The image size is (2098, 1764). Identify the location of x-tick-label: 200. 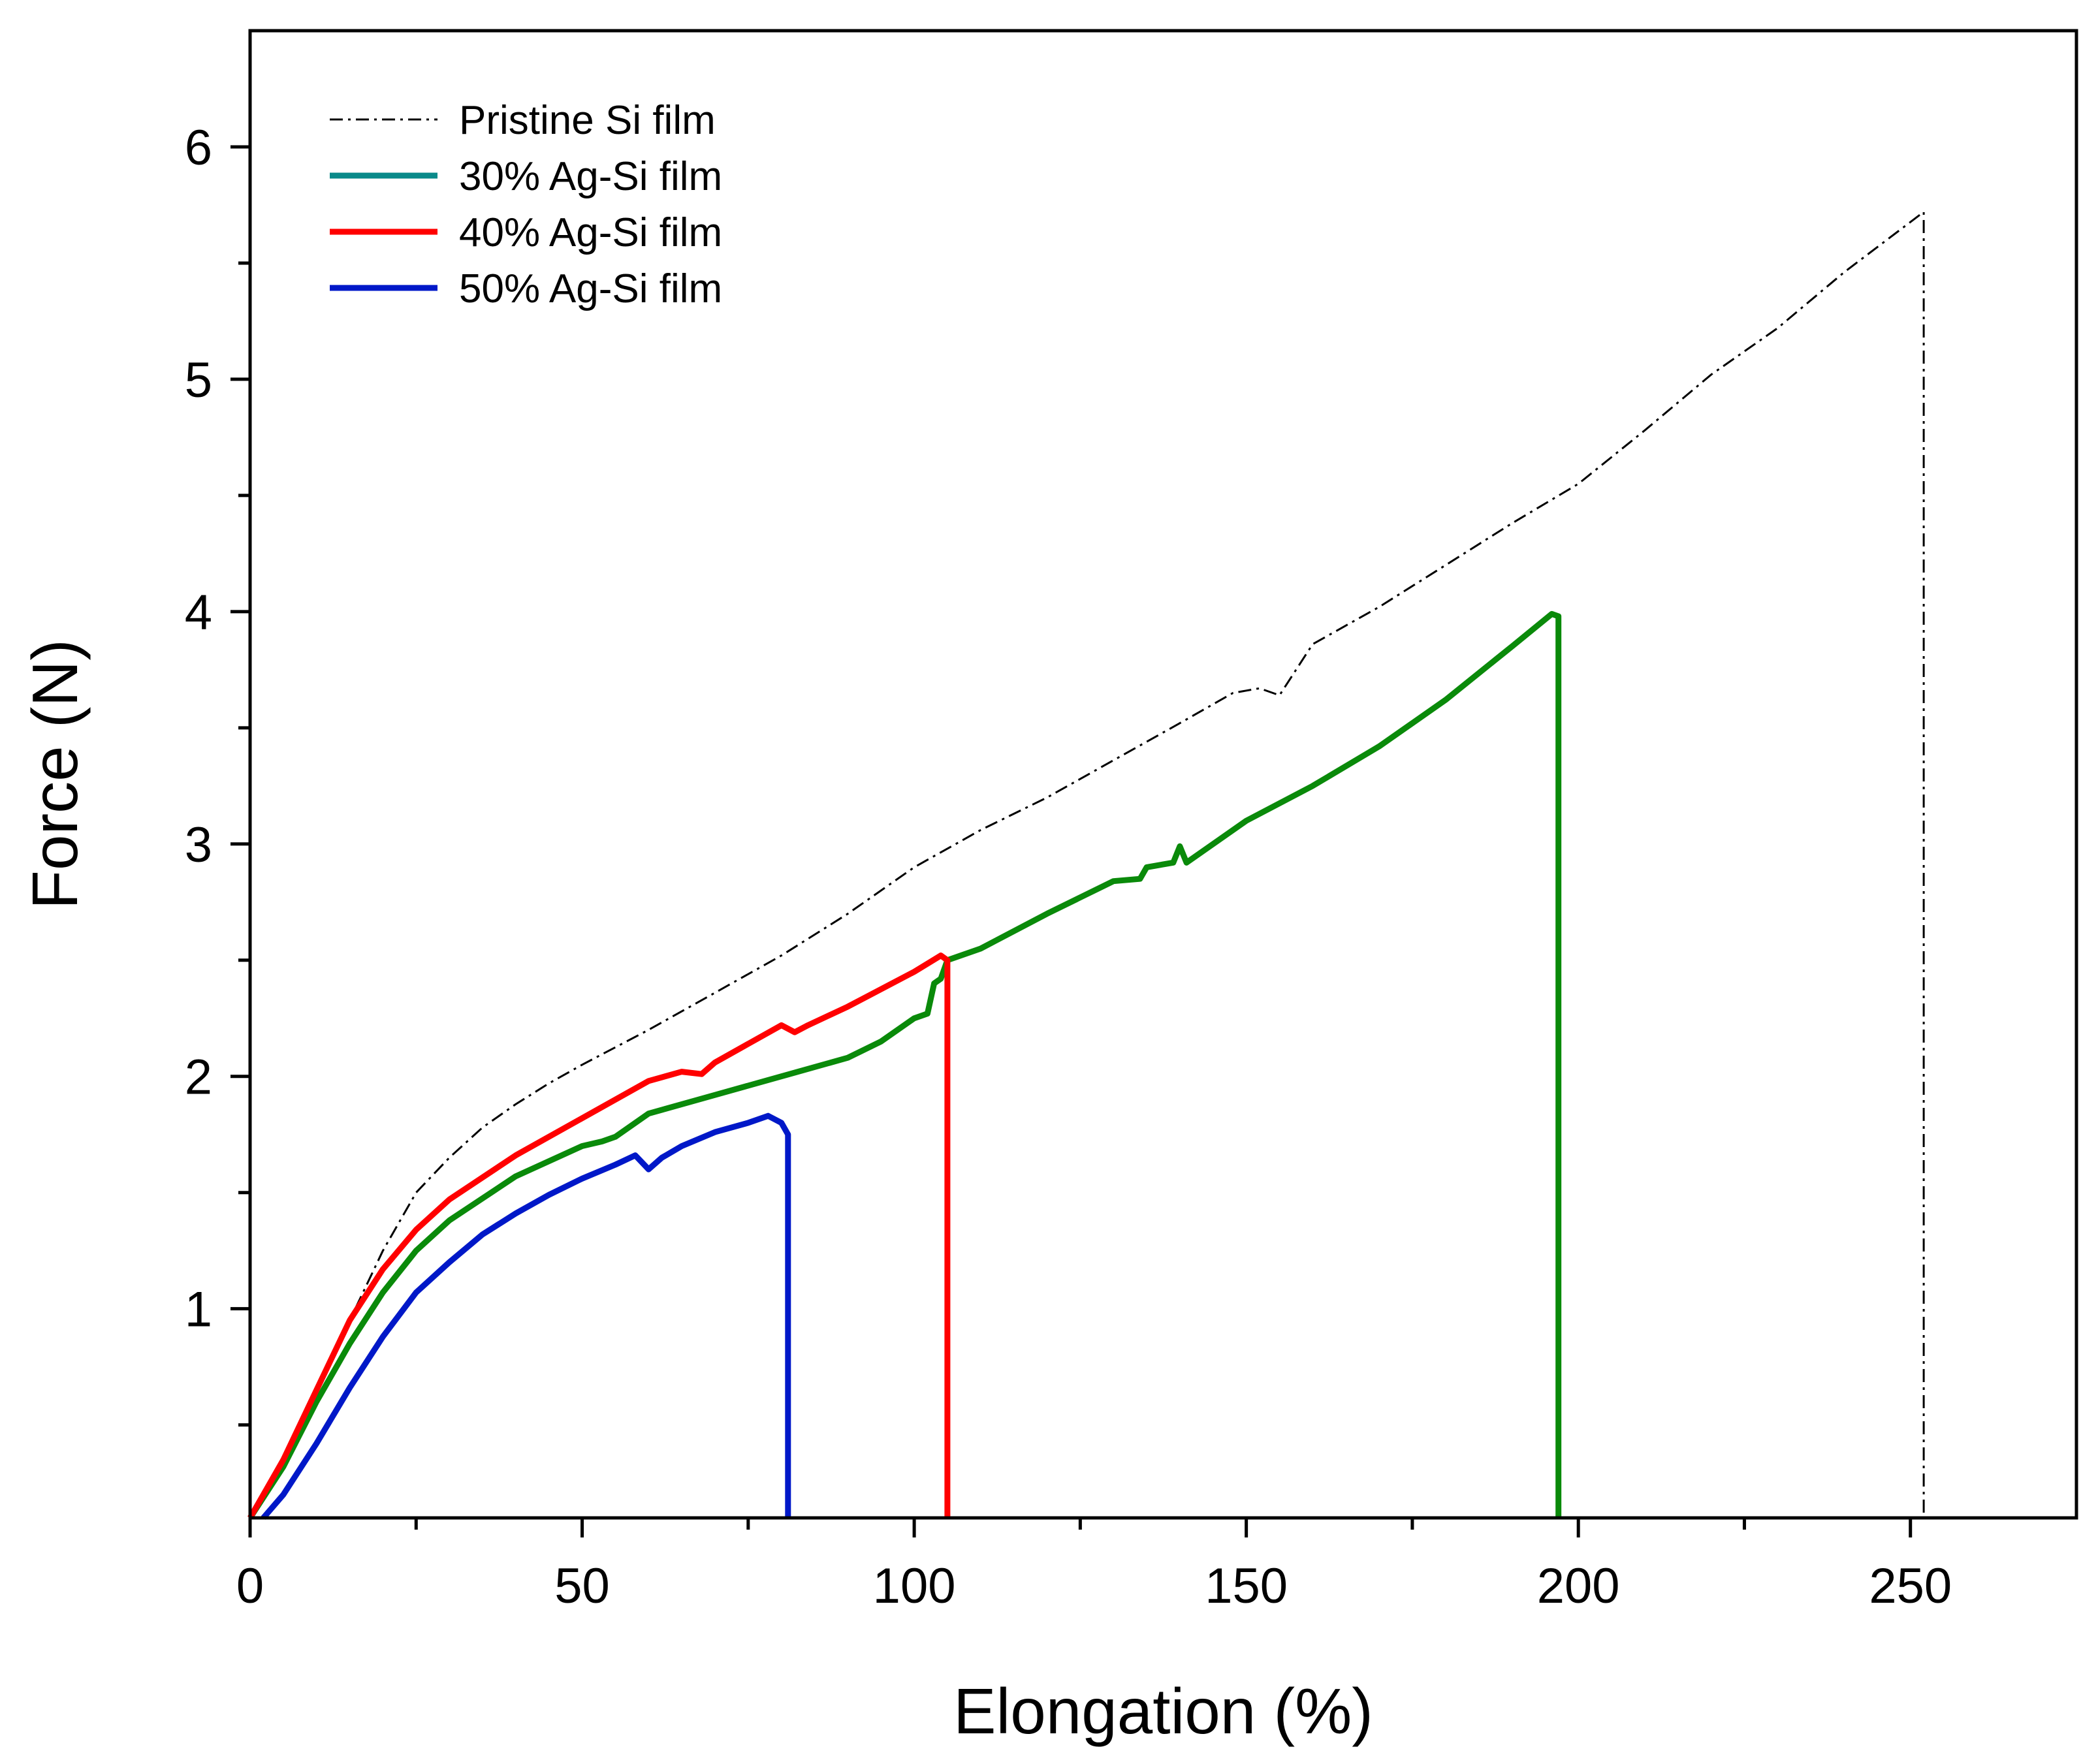
(1579, 1586).